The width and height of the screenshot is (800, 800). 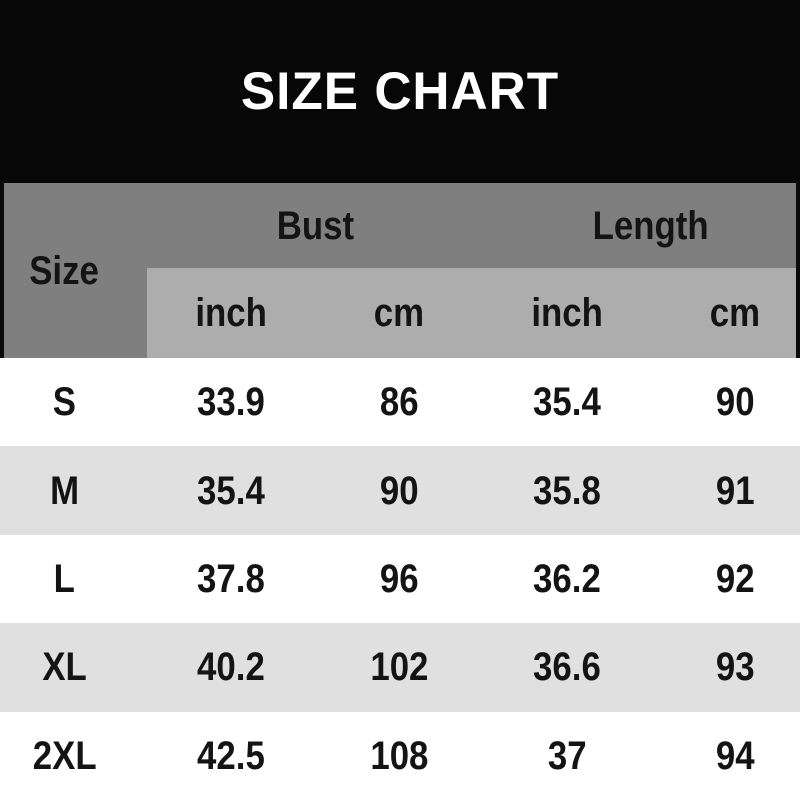 I want to click on value-cell: 96, so click(x=399, y=579).